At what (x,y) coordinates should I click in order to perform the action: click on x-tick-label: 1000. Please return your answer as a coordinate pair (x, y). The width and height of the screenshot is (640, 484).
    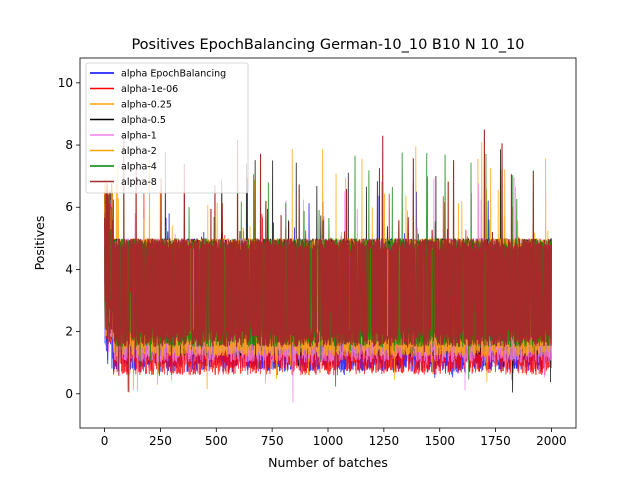
    Looking at the image, I should click on (328, 441).